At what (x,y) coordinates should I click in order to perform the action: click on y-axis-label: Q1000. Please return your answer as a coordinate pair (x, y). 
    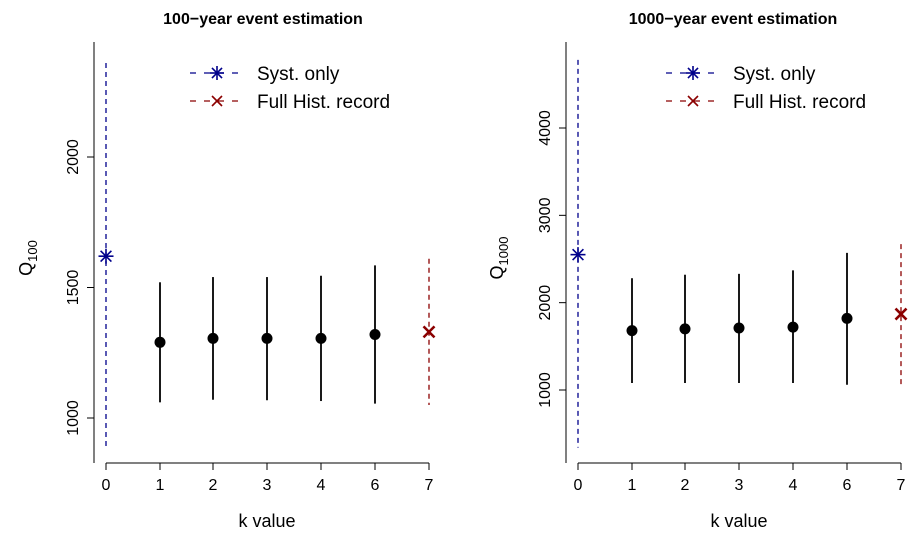
    Looking at the image, I should click on (499, 258).